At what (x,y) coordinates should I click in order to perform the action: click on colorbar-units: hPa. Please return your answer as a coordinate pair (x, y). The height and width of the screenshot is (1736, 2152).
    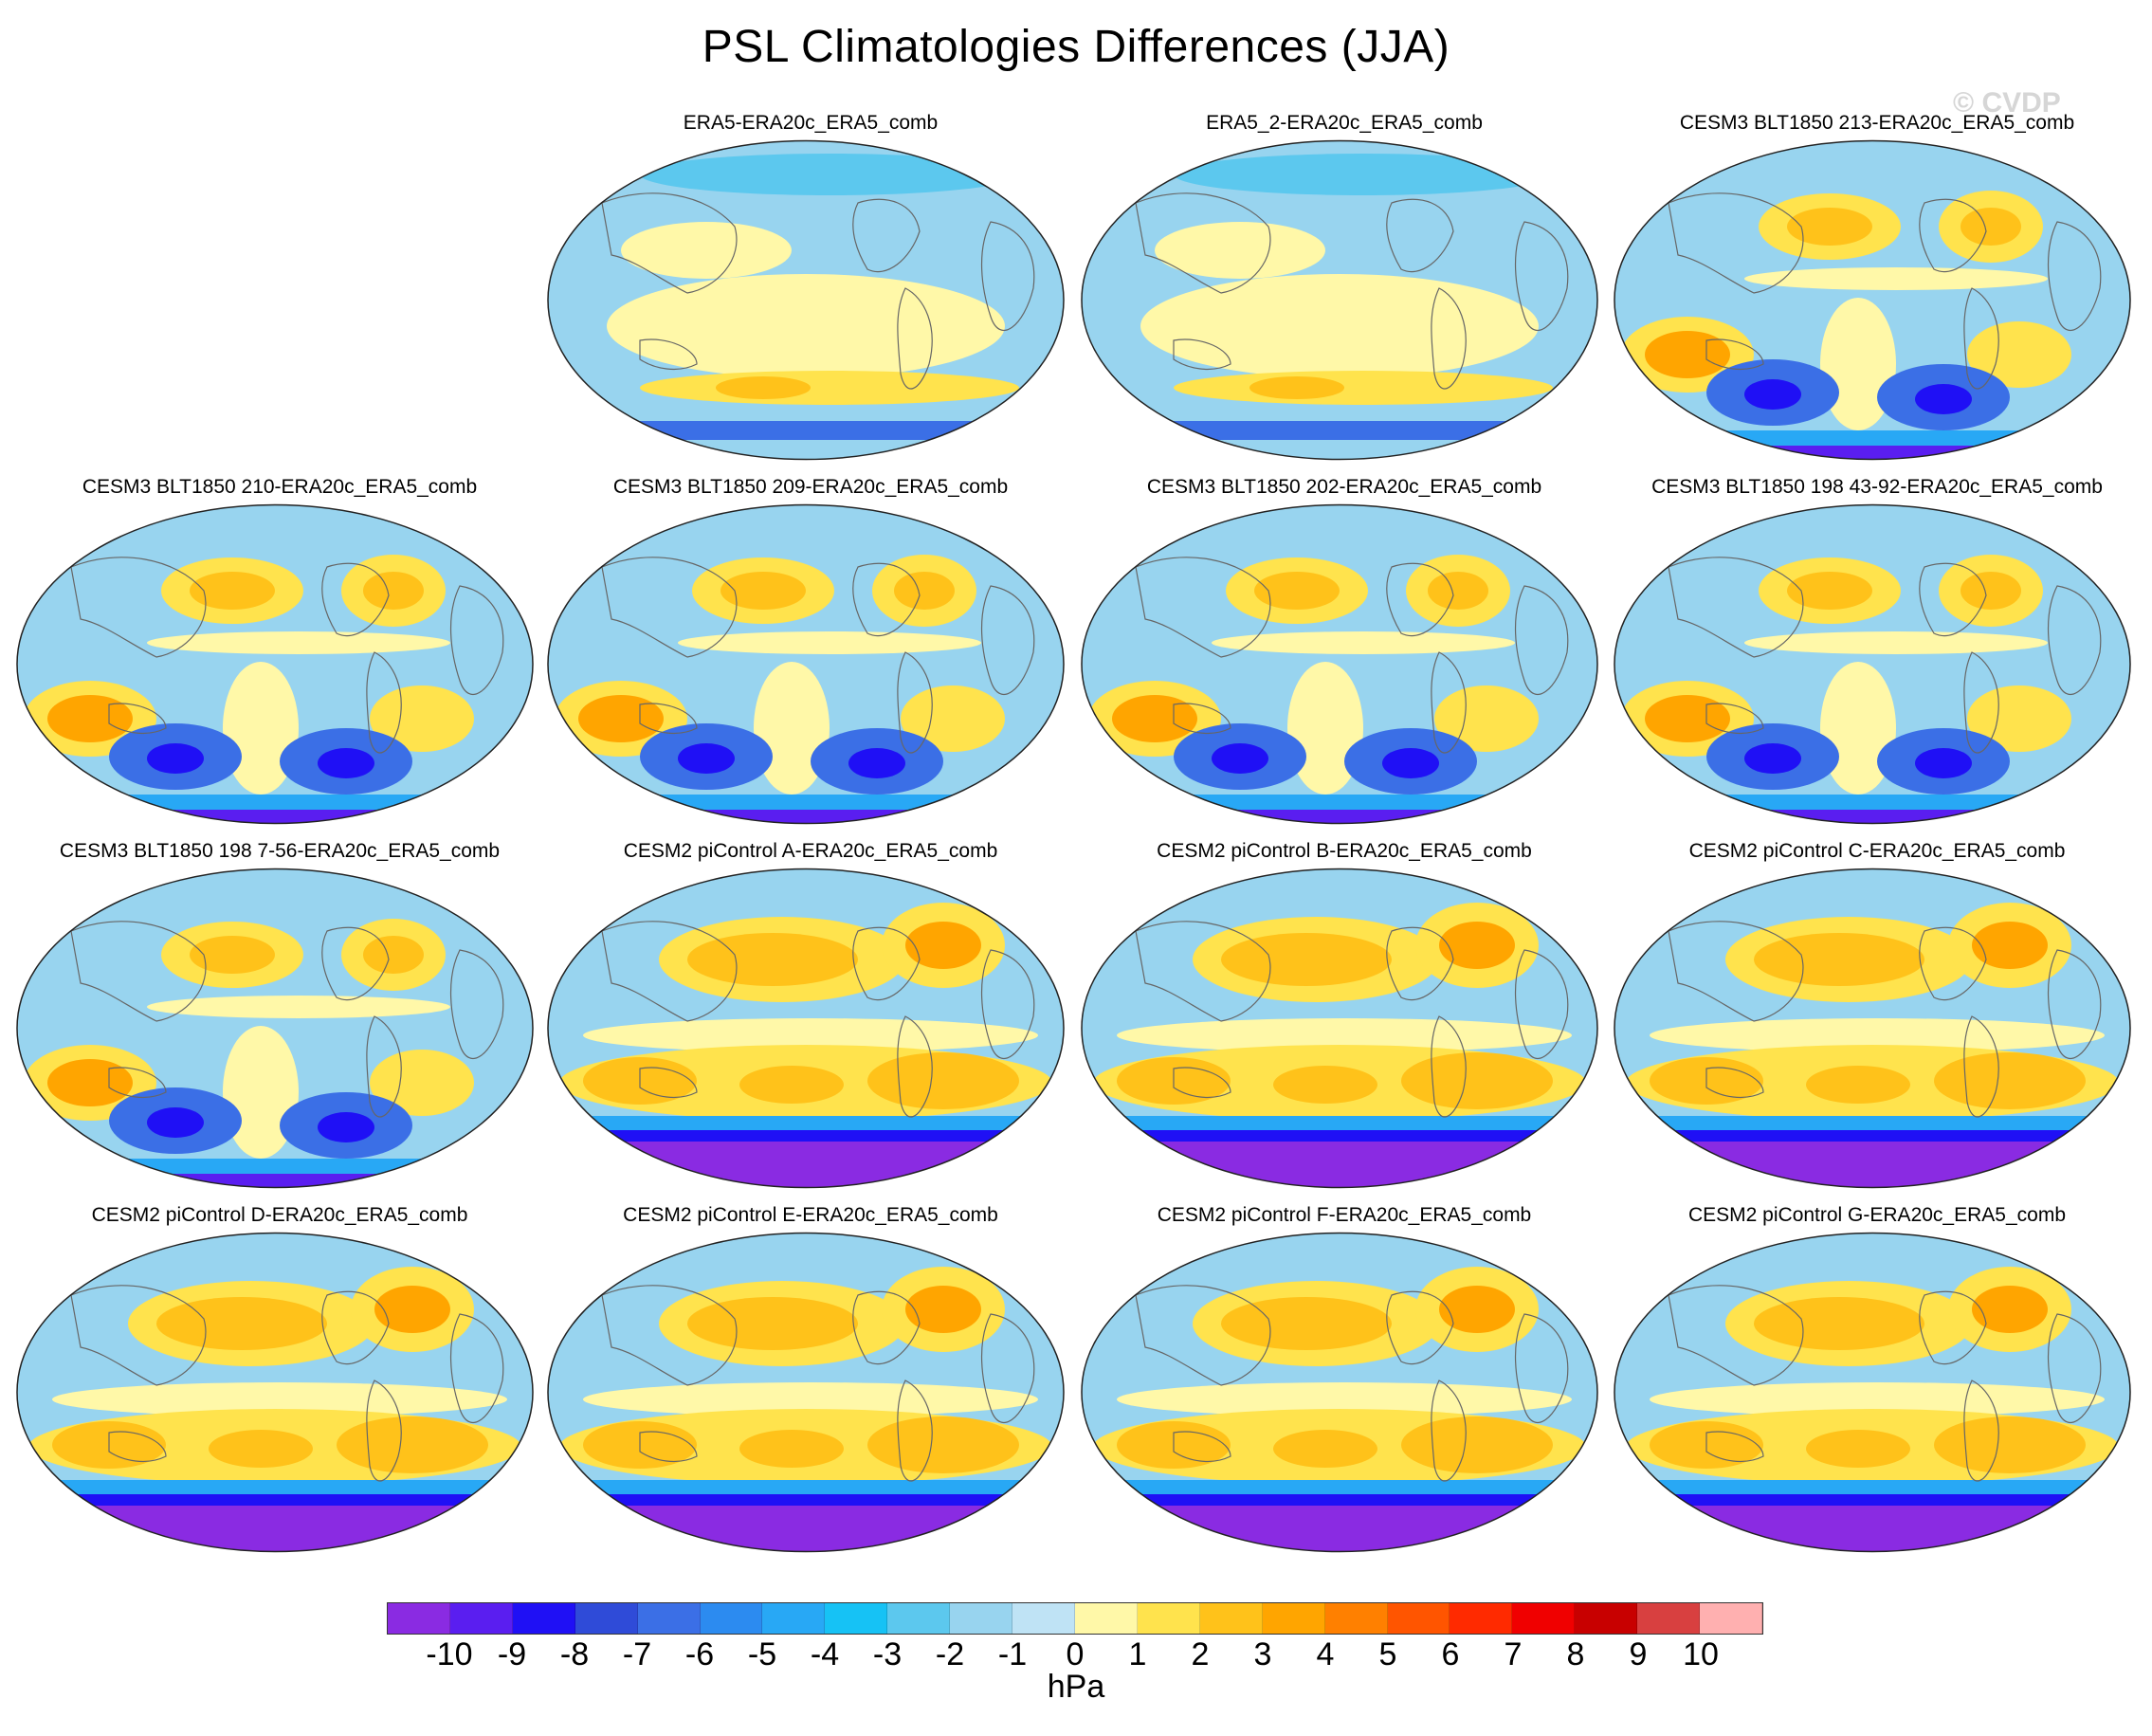
    Looking at the image, I should click on (1076, 1687).